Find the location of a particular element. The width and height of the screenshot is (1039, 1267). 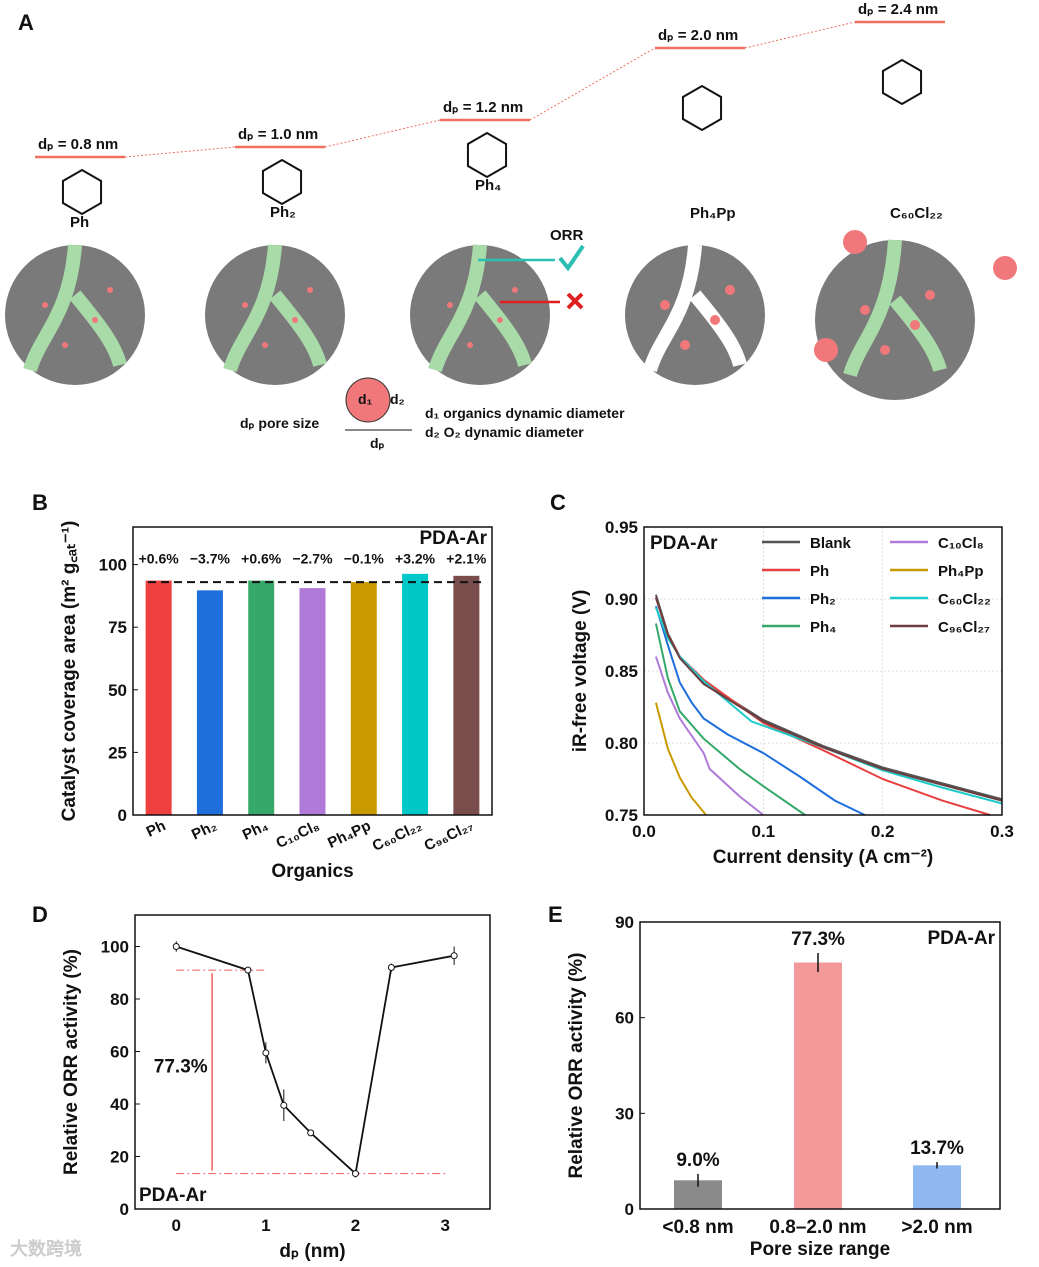

x-tick-label: C₆₀Cl₂₂ is located at coordinates (397, 836).